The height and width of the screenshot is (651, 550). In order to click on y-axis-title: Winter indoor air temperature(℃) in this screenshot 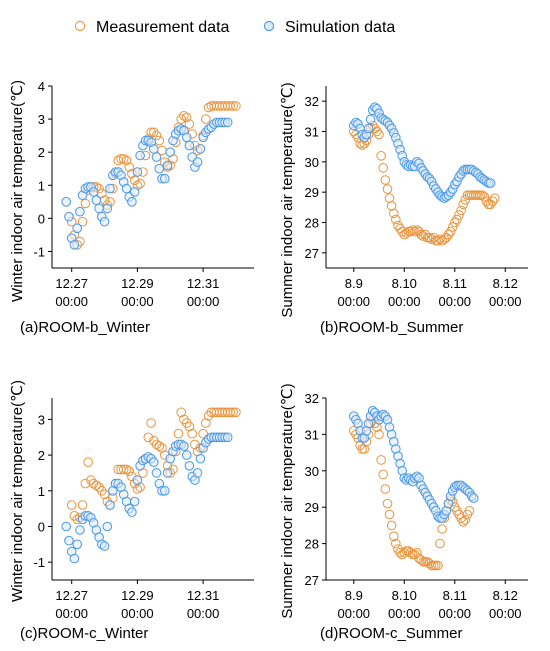, I will do `click(17, 191)`.